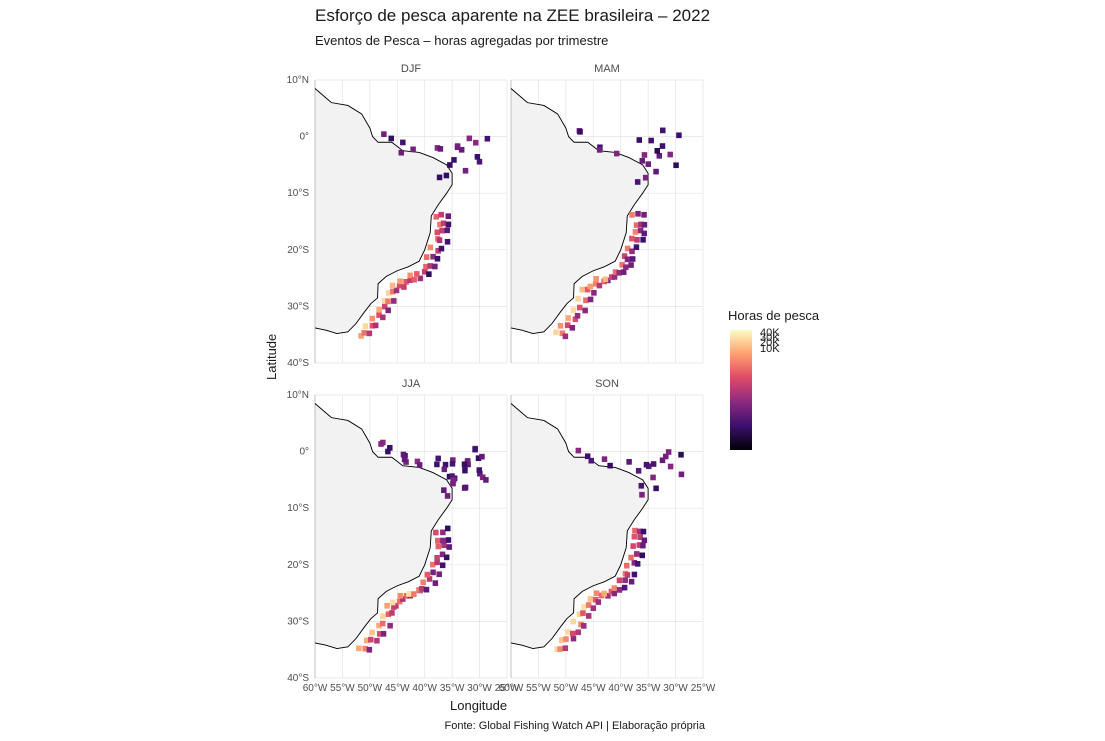 The width and height of the screenshot is (1105, 741). I want to click on legend-tick: 10K, so click(770, 349).